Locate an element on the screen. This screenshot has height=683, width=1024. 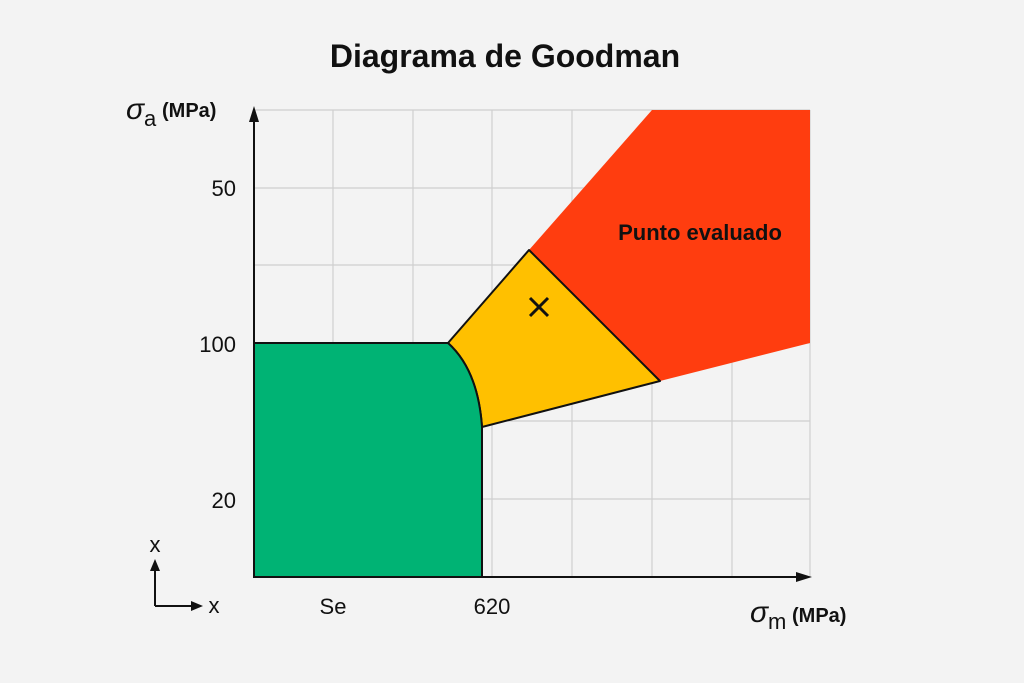
orientation-horizontal: x is located at coordinates (214, 605).